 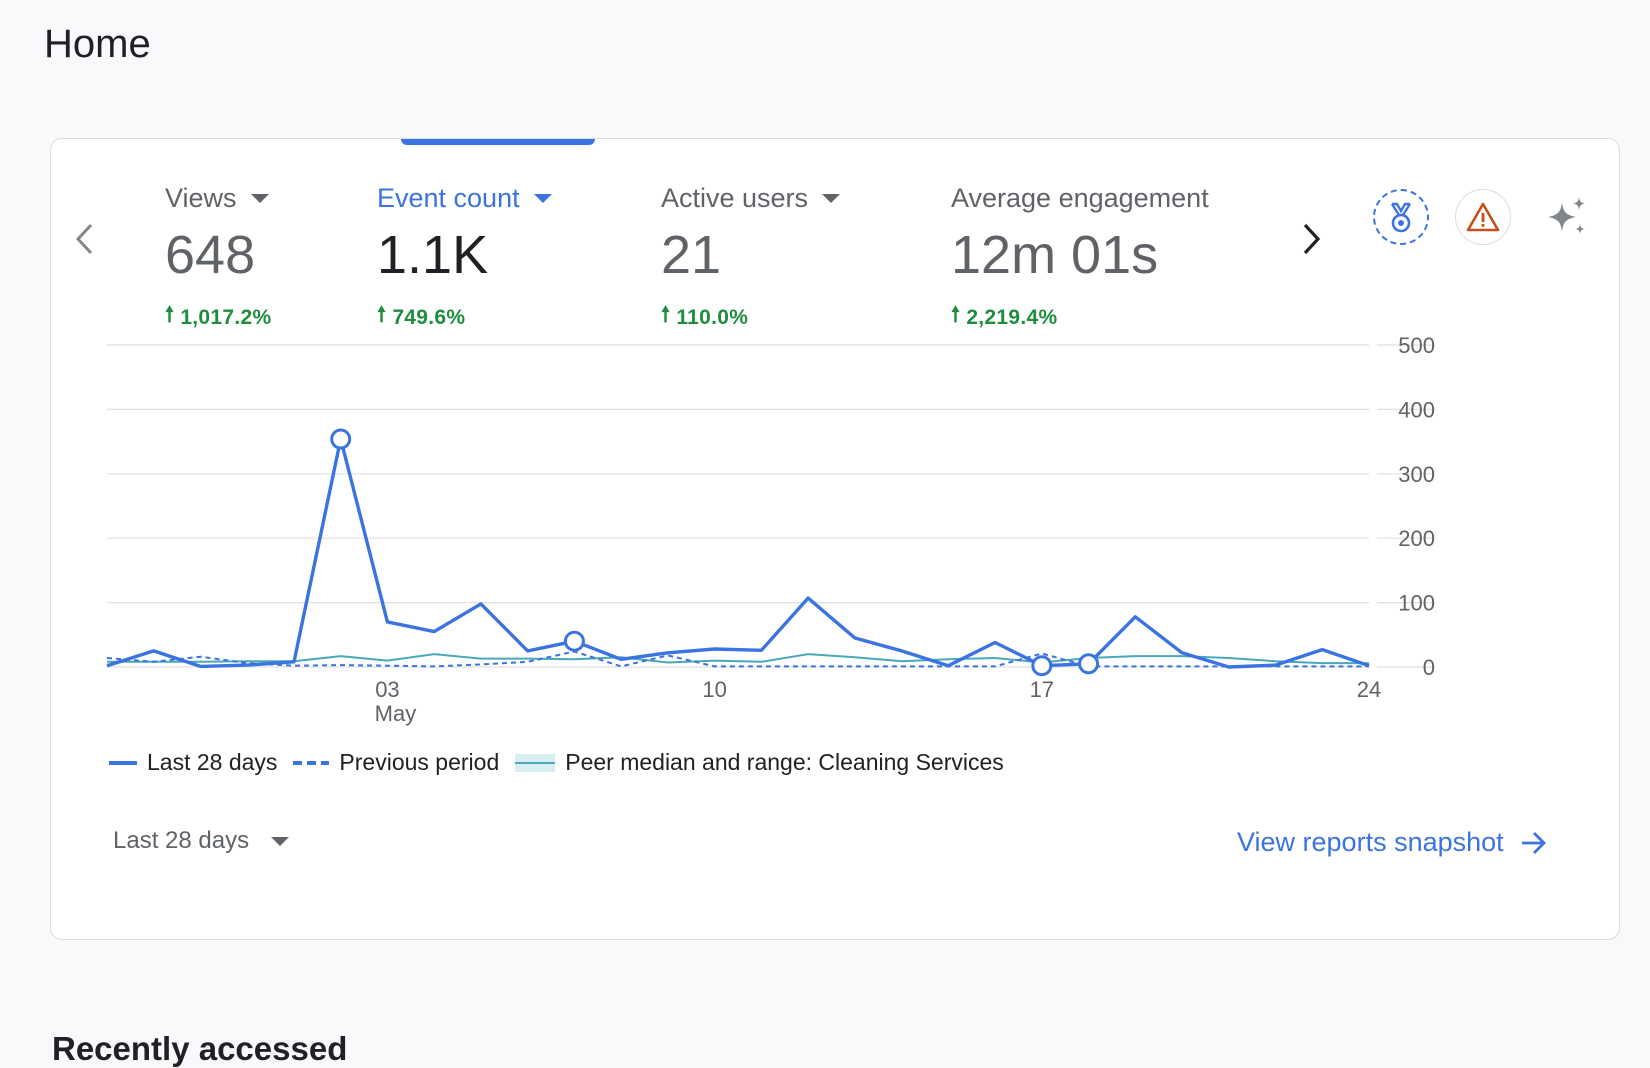 What do you see at coordinates (226, 317) in the screenshot?
I see `metric-change: 1,017.2%` at bounding box center [226, 317].